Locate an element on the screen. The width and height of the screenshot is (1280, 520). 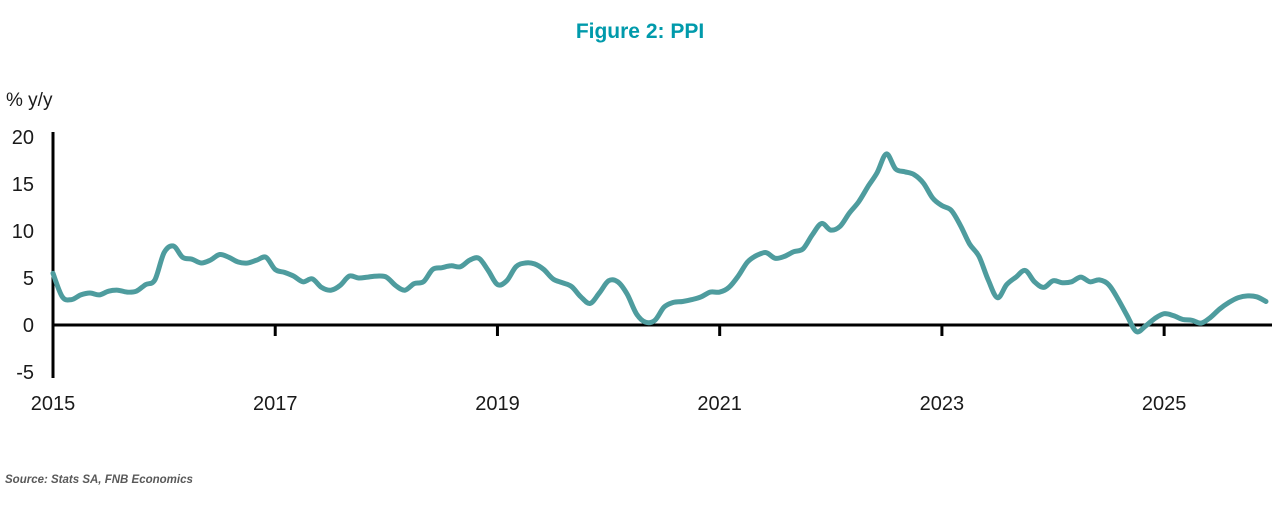
y-axis-label: 15 is located at coordinates (23, 185).